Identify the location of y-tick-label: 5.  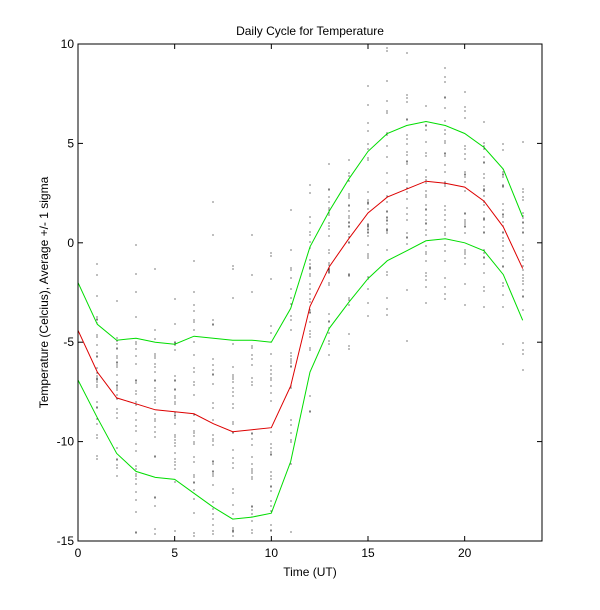
(70, 143).